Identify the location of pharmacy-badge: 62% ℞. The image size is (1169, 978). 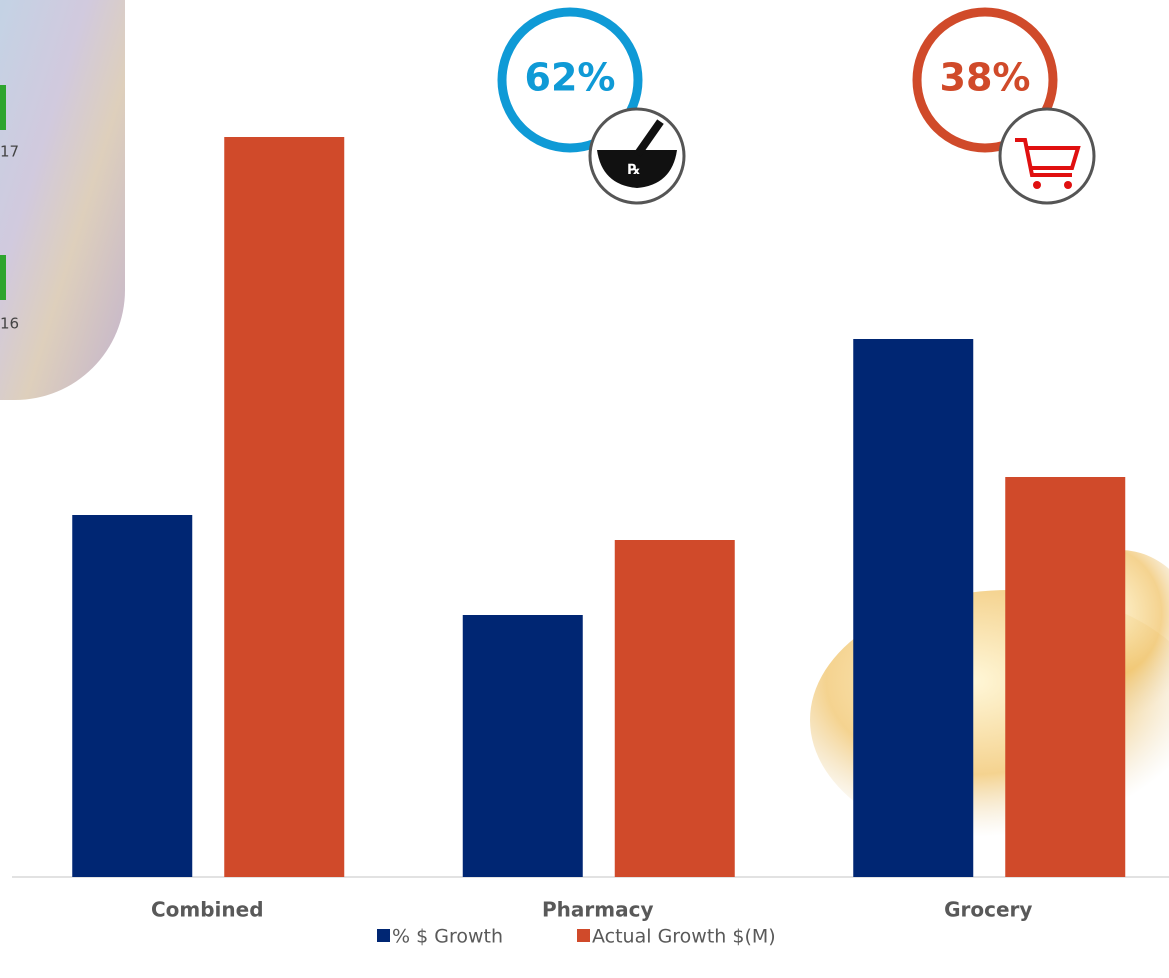
(591, 106).